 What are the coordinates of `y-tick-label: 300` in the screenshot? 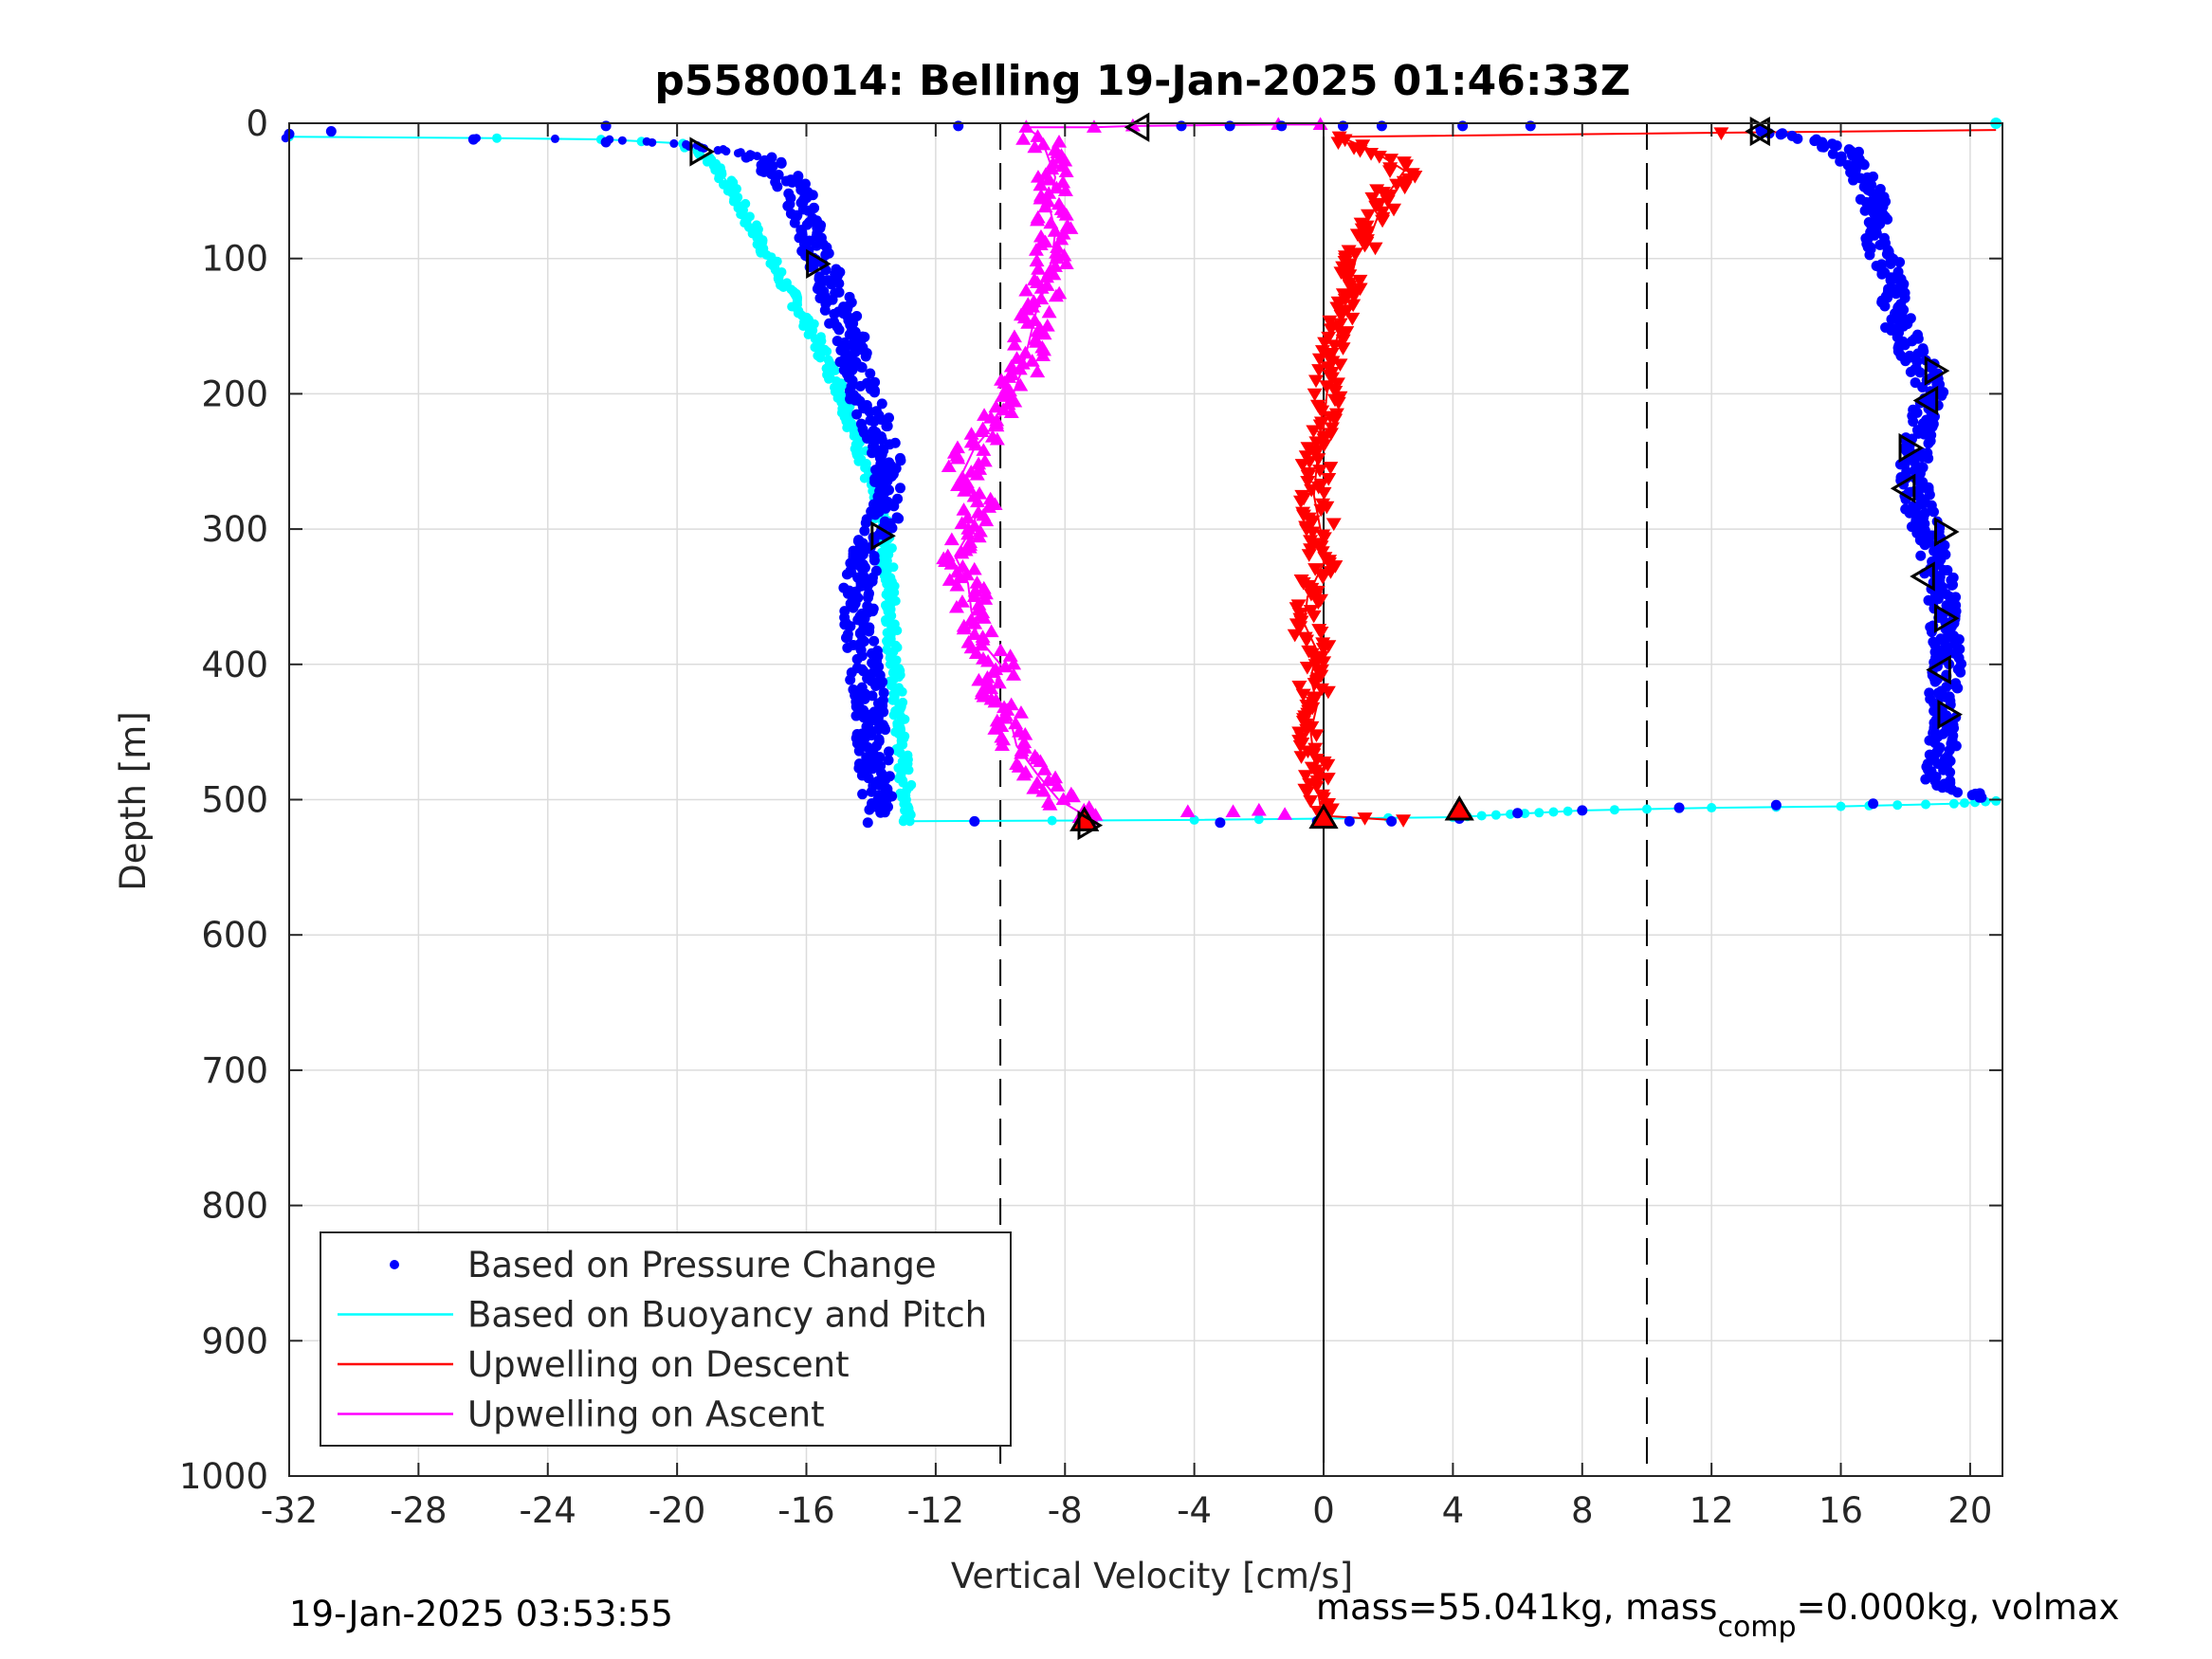 It's located at (234, 529).